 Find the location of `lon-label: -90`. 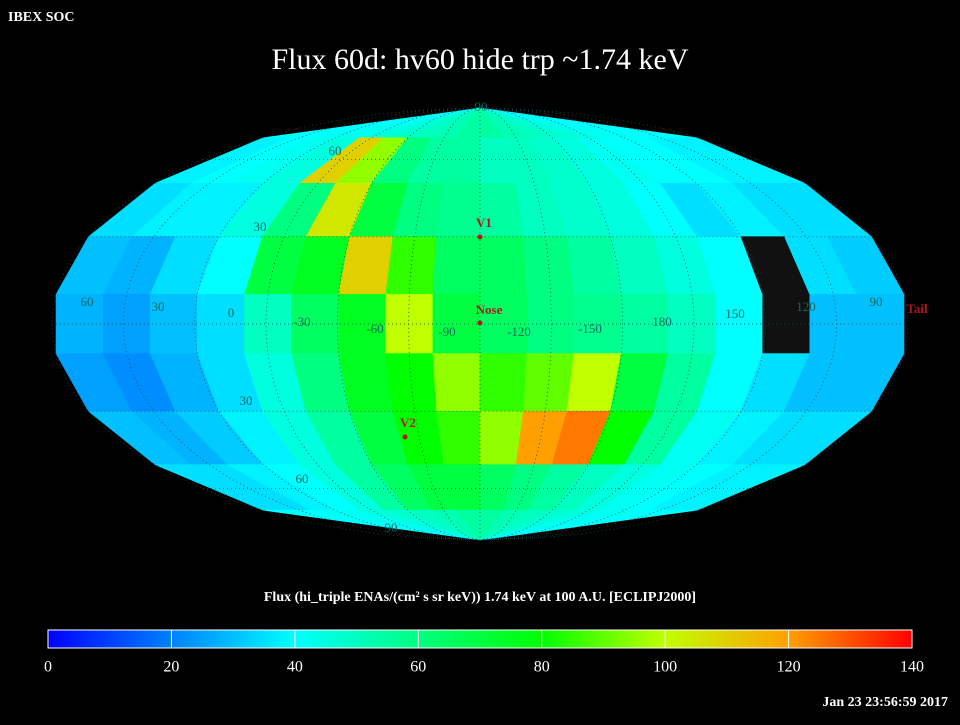

lon-label: -90 is located at coordinates (446, 331).